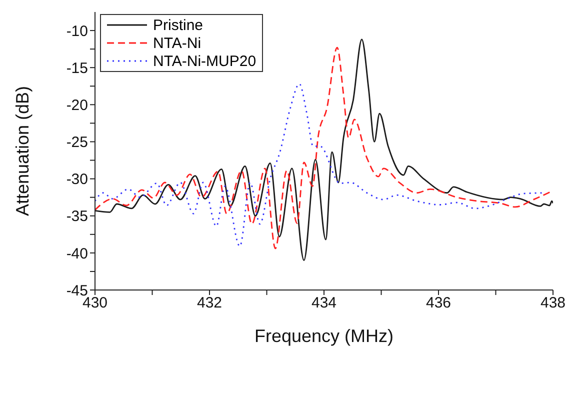  Describe the element at coordinates (77, 31) in the screenshot. I see `y-tick-label: -10` at that location.